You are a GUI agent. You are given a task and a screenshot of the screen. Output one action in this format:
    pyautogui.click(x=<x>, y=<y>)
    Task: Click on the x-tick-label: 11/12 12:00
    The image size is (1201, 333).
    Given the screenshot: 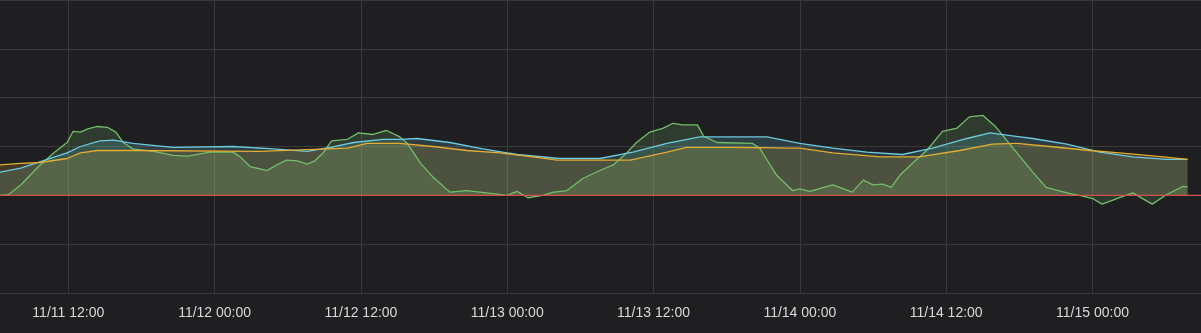 What is the action you would take?
    pyautogui.click(x=361, y=312)
    